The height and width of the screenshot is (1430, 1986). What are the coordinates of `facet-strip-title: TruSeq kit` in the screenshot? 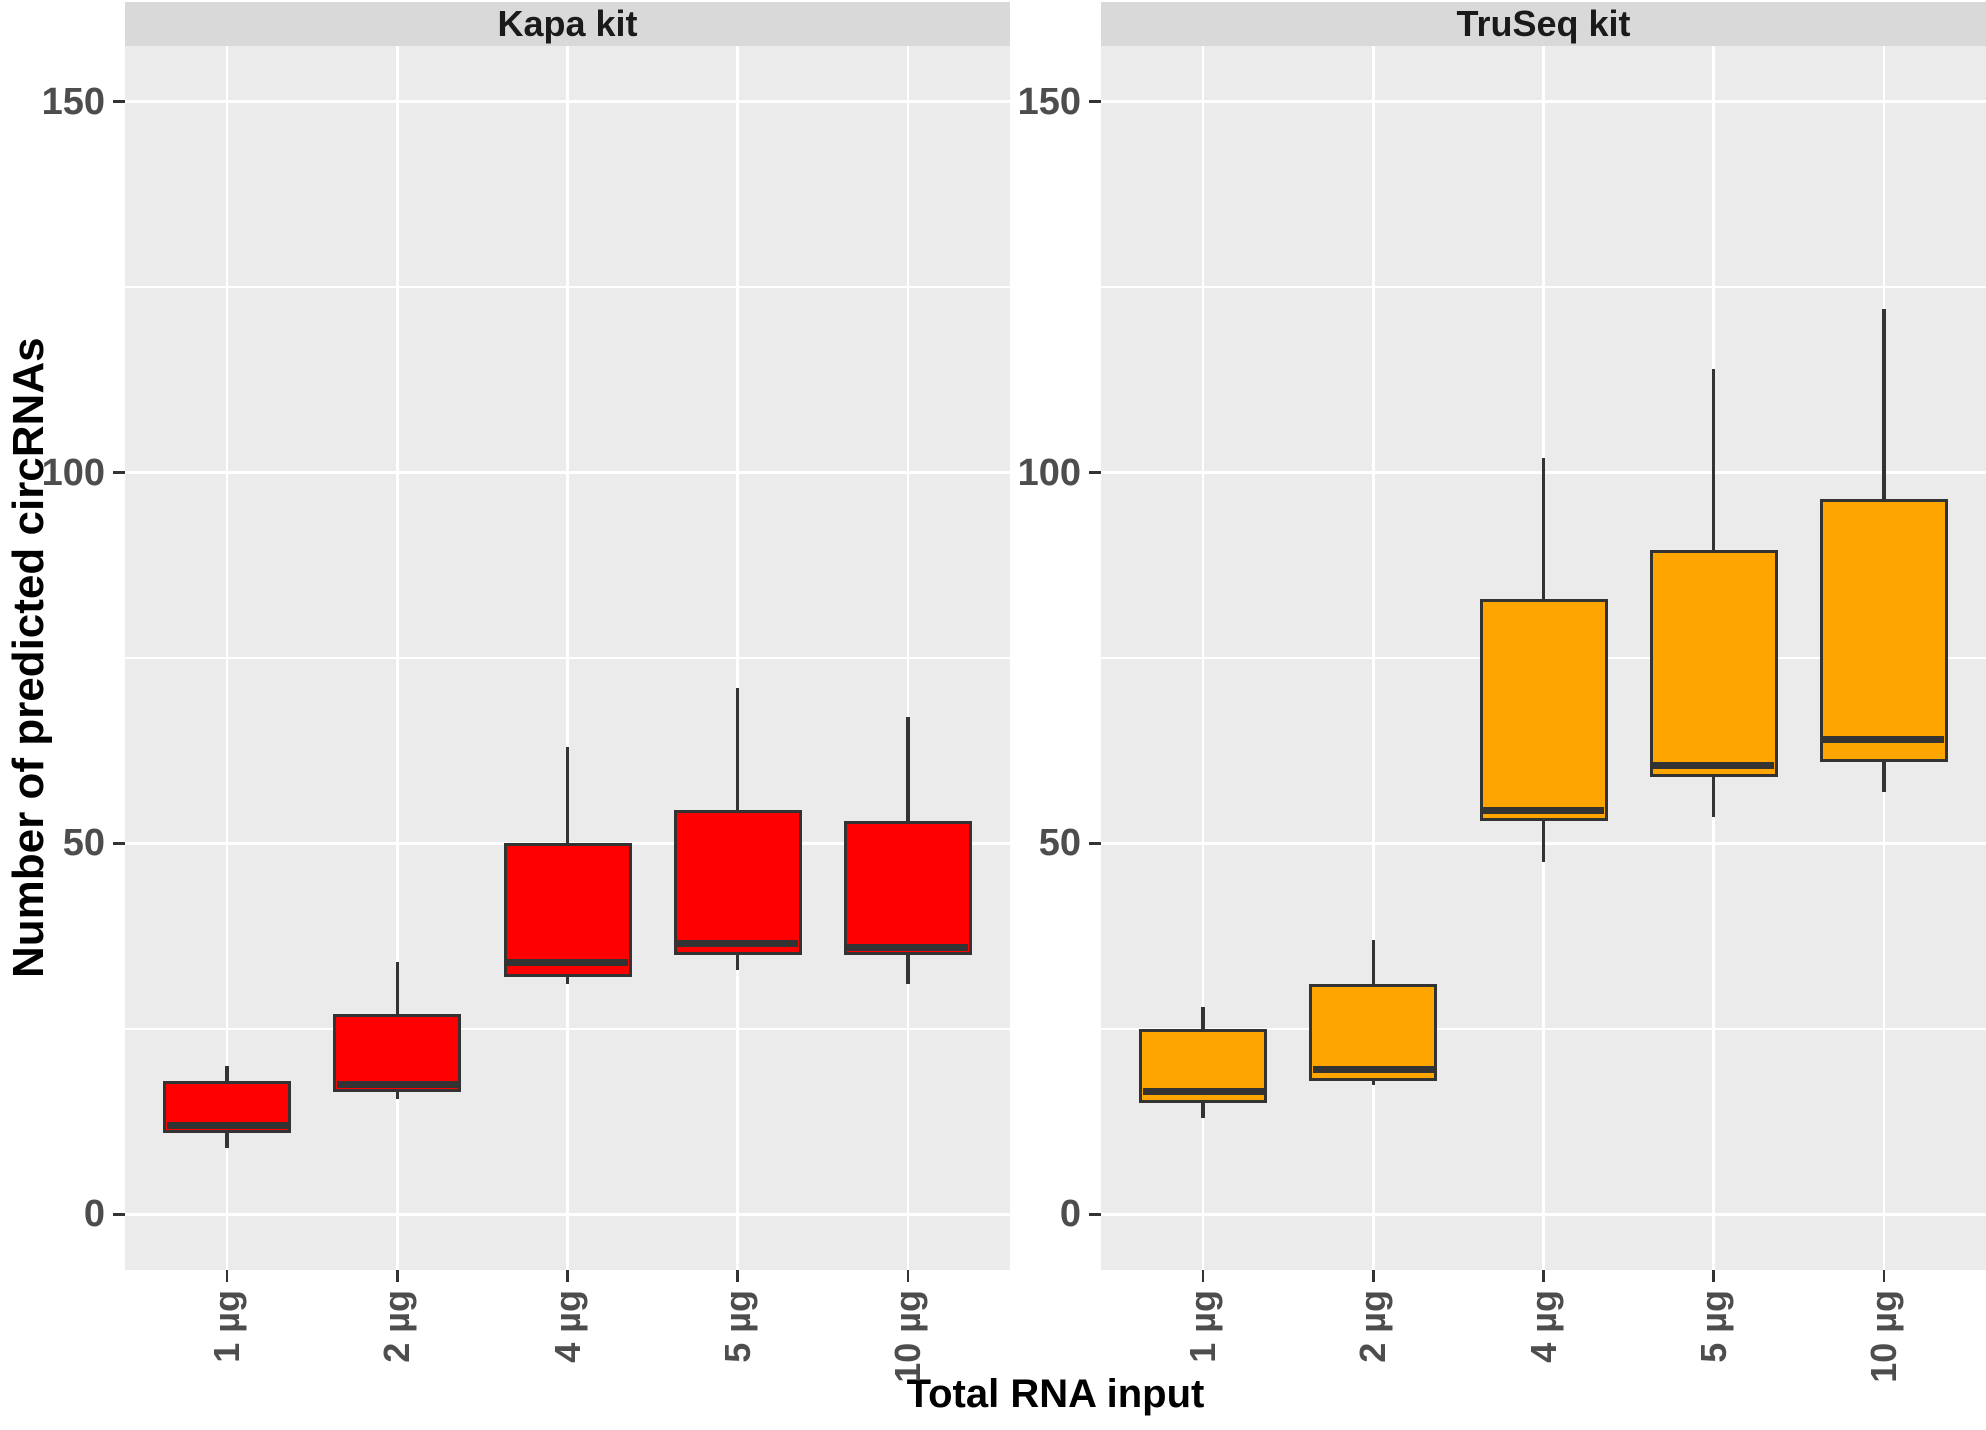 It's located at (1543, 23).